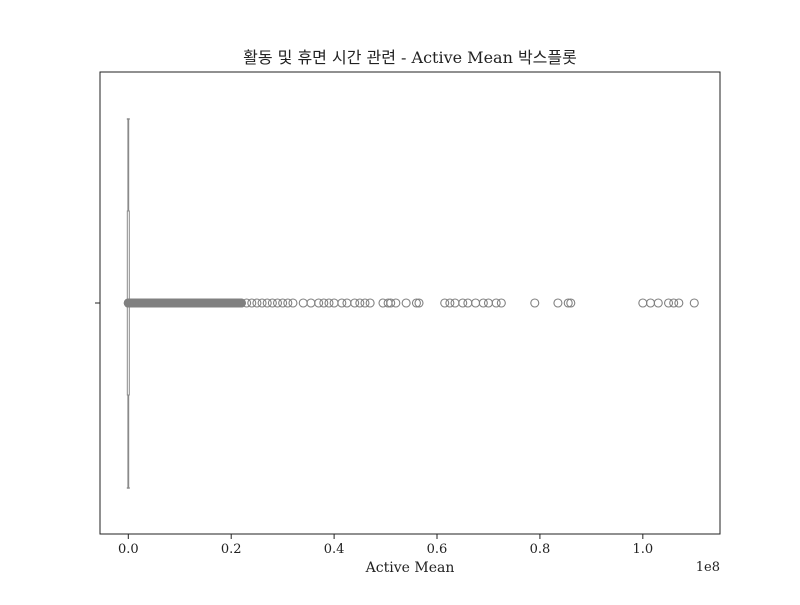  What do you see at coordinates (385, 545) in the screenshot?
I see `x-axis: 0.0 0.2 0.4 0.6 0.8 1.0` at bounding box center [385, 545].